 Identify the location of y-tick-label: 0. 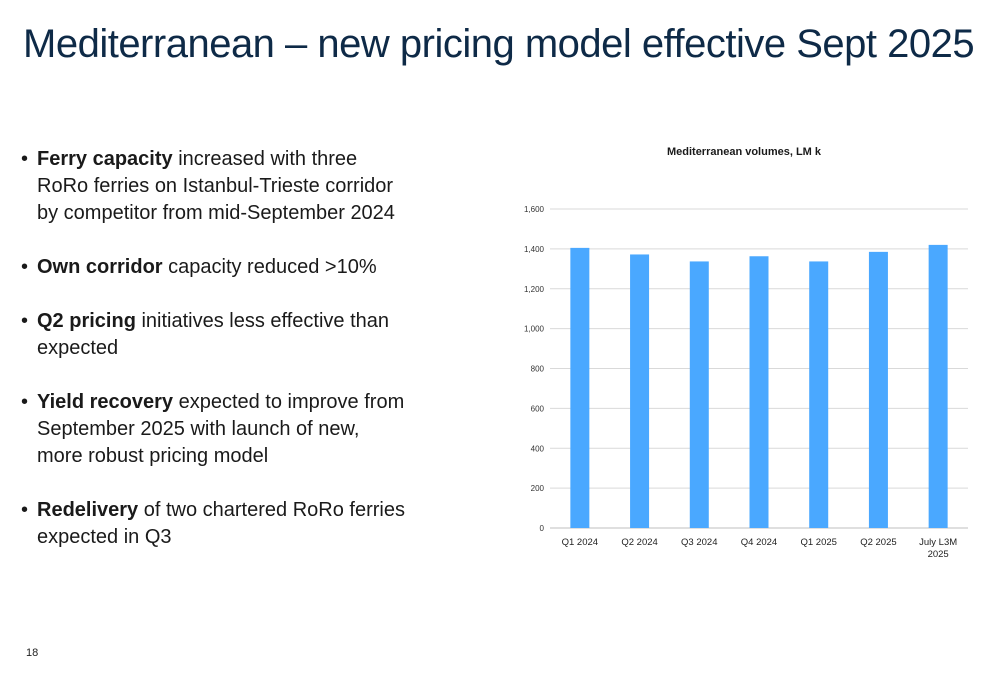
(542, 528).